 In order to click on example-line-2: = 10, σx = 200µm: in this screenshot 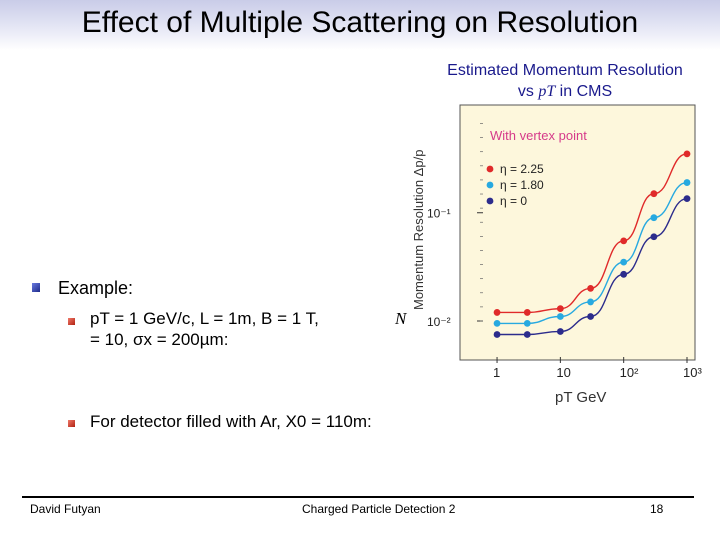, I will do `click(159, 339)`.